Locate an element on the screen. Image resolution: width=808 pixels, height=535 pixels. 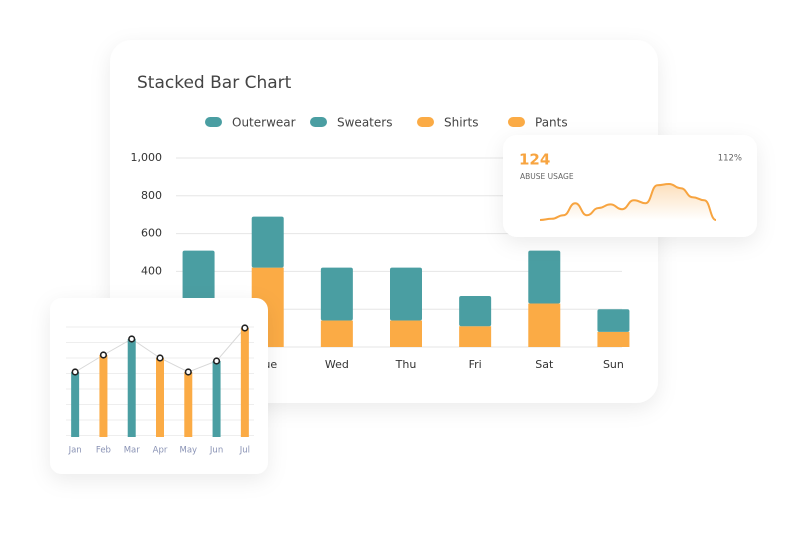
headline: 124 is located at coordinates (534, 160).